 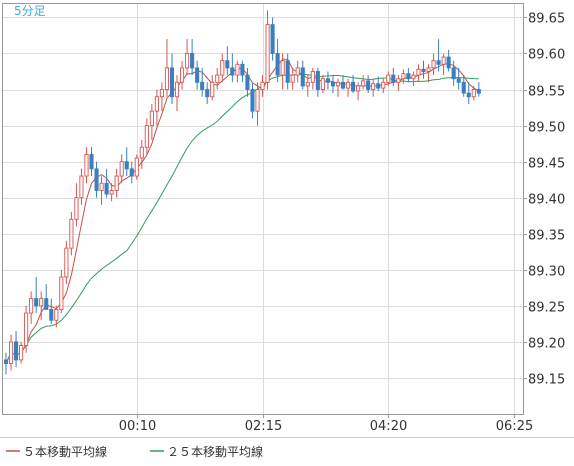 What do you see at coordinates (215, 451) in the screenshot?
I see `legend-label-1: ２５本移動平均線` at bounding box center [215, 451].